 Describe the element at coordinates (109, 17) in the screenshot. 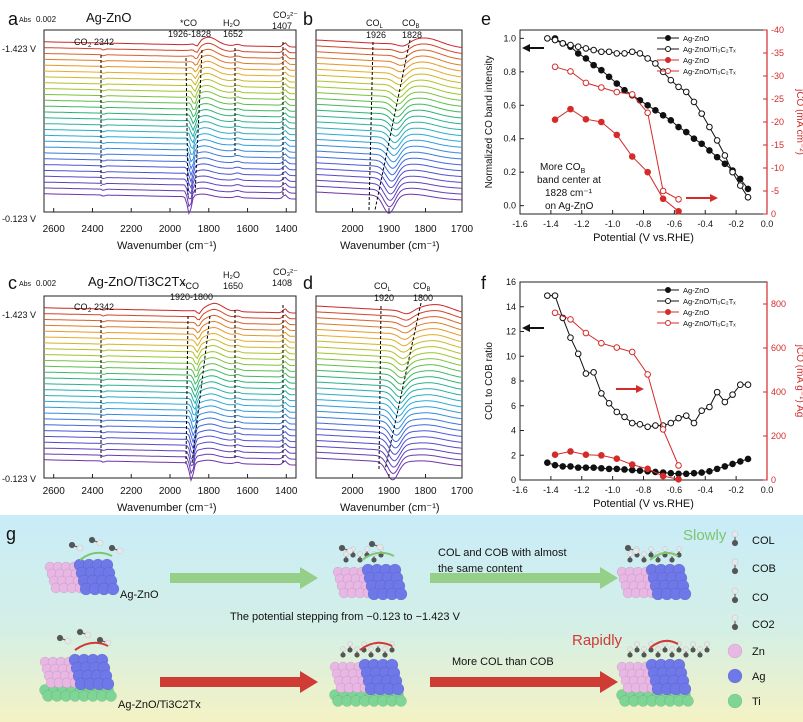

I see `panel-a-title: Ag-ZnO` at that location.